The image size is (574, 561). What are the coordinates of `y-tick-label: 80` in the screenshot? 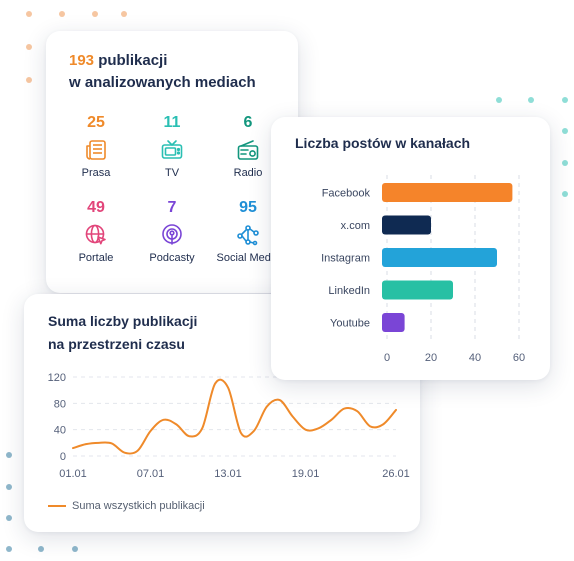 It's located at (60, 404).